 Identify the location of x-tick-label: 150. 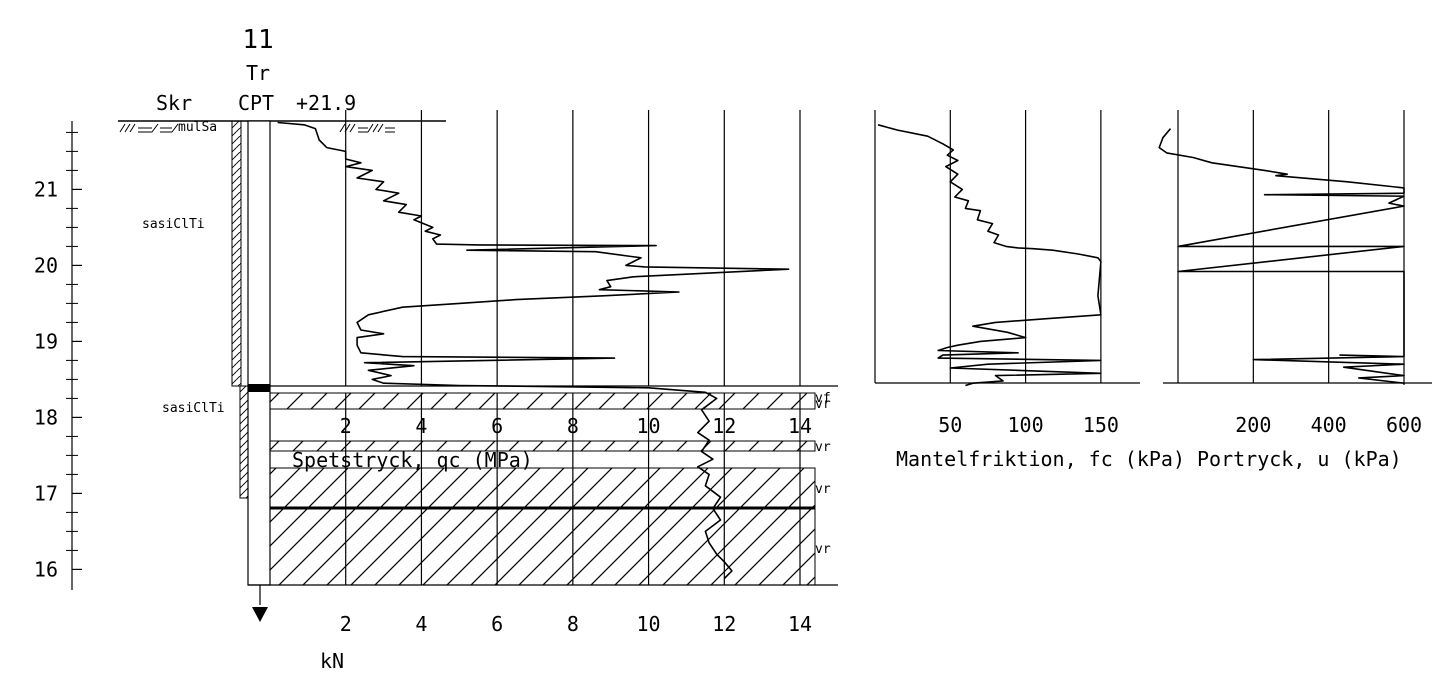
(1101, 425).